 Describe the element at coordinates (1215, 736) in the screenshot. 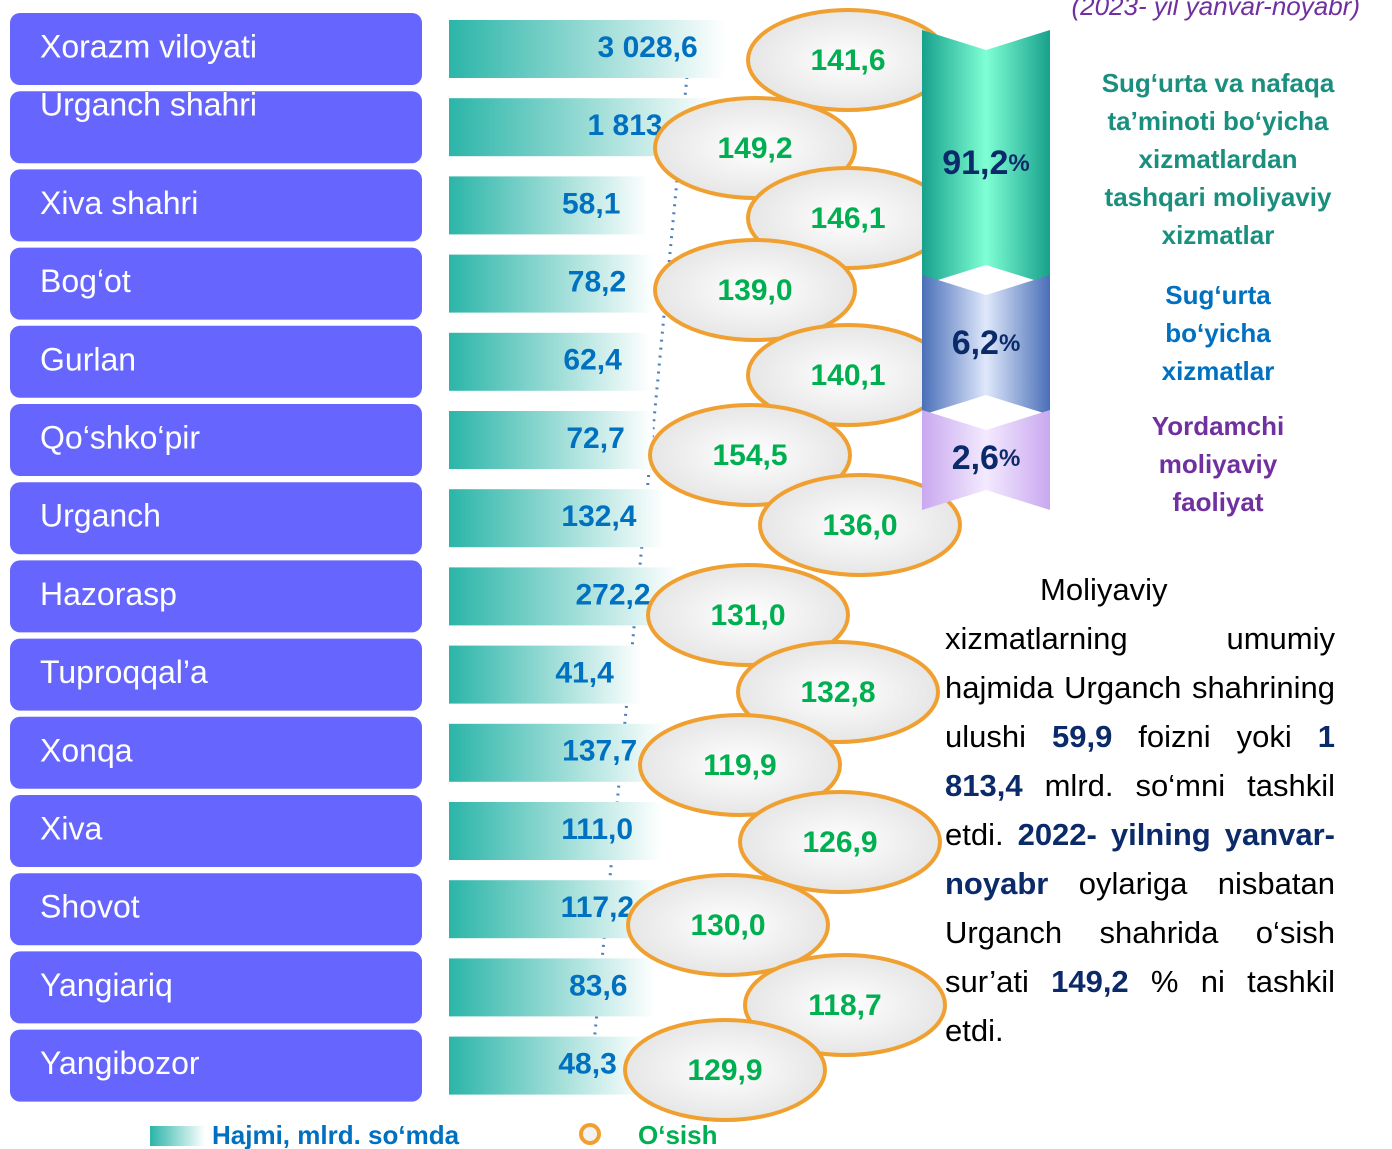

I see `paragraph-part: foizni yoki` at that location.